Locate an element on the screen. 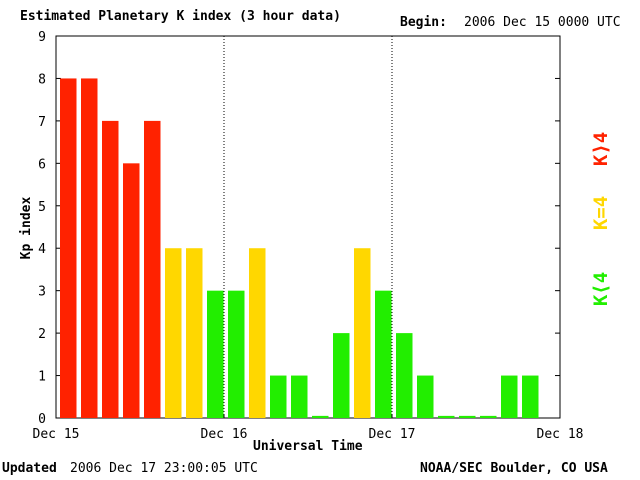  updated-value: 2006 Dec 17 23:00:05 UTC is located at coordinates (164, 468).